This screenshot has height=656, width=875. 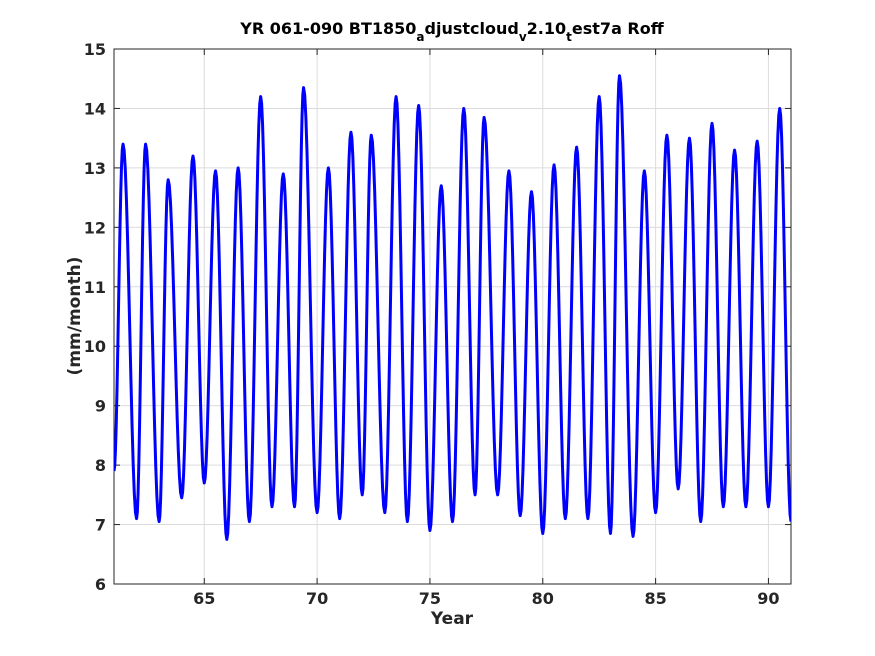 What do you see at coordinates (100, 525) in the screenshot?
I see `y-tick-label: 7` at bounding box center [100, 525].